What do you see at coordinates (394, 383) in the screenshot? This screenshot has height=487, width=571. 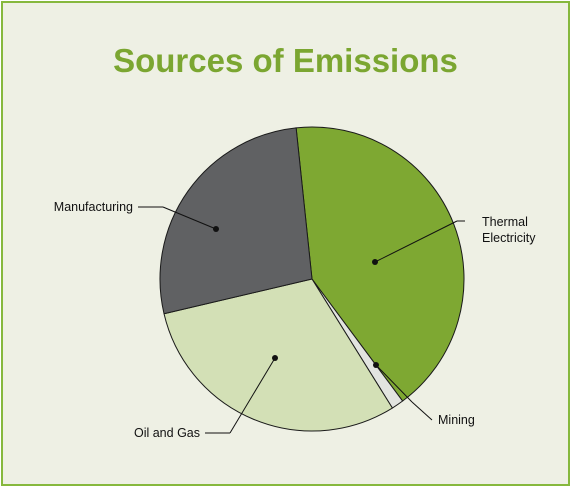 I see `leader-line-mining` at bounding box center [394, 383].